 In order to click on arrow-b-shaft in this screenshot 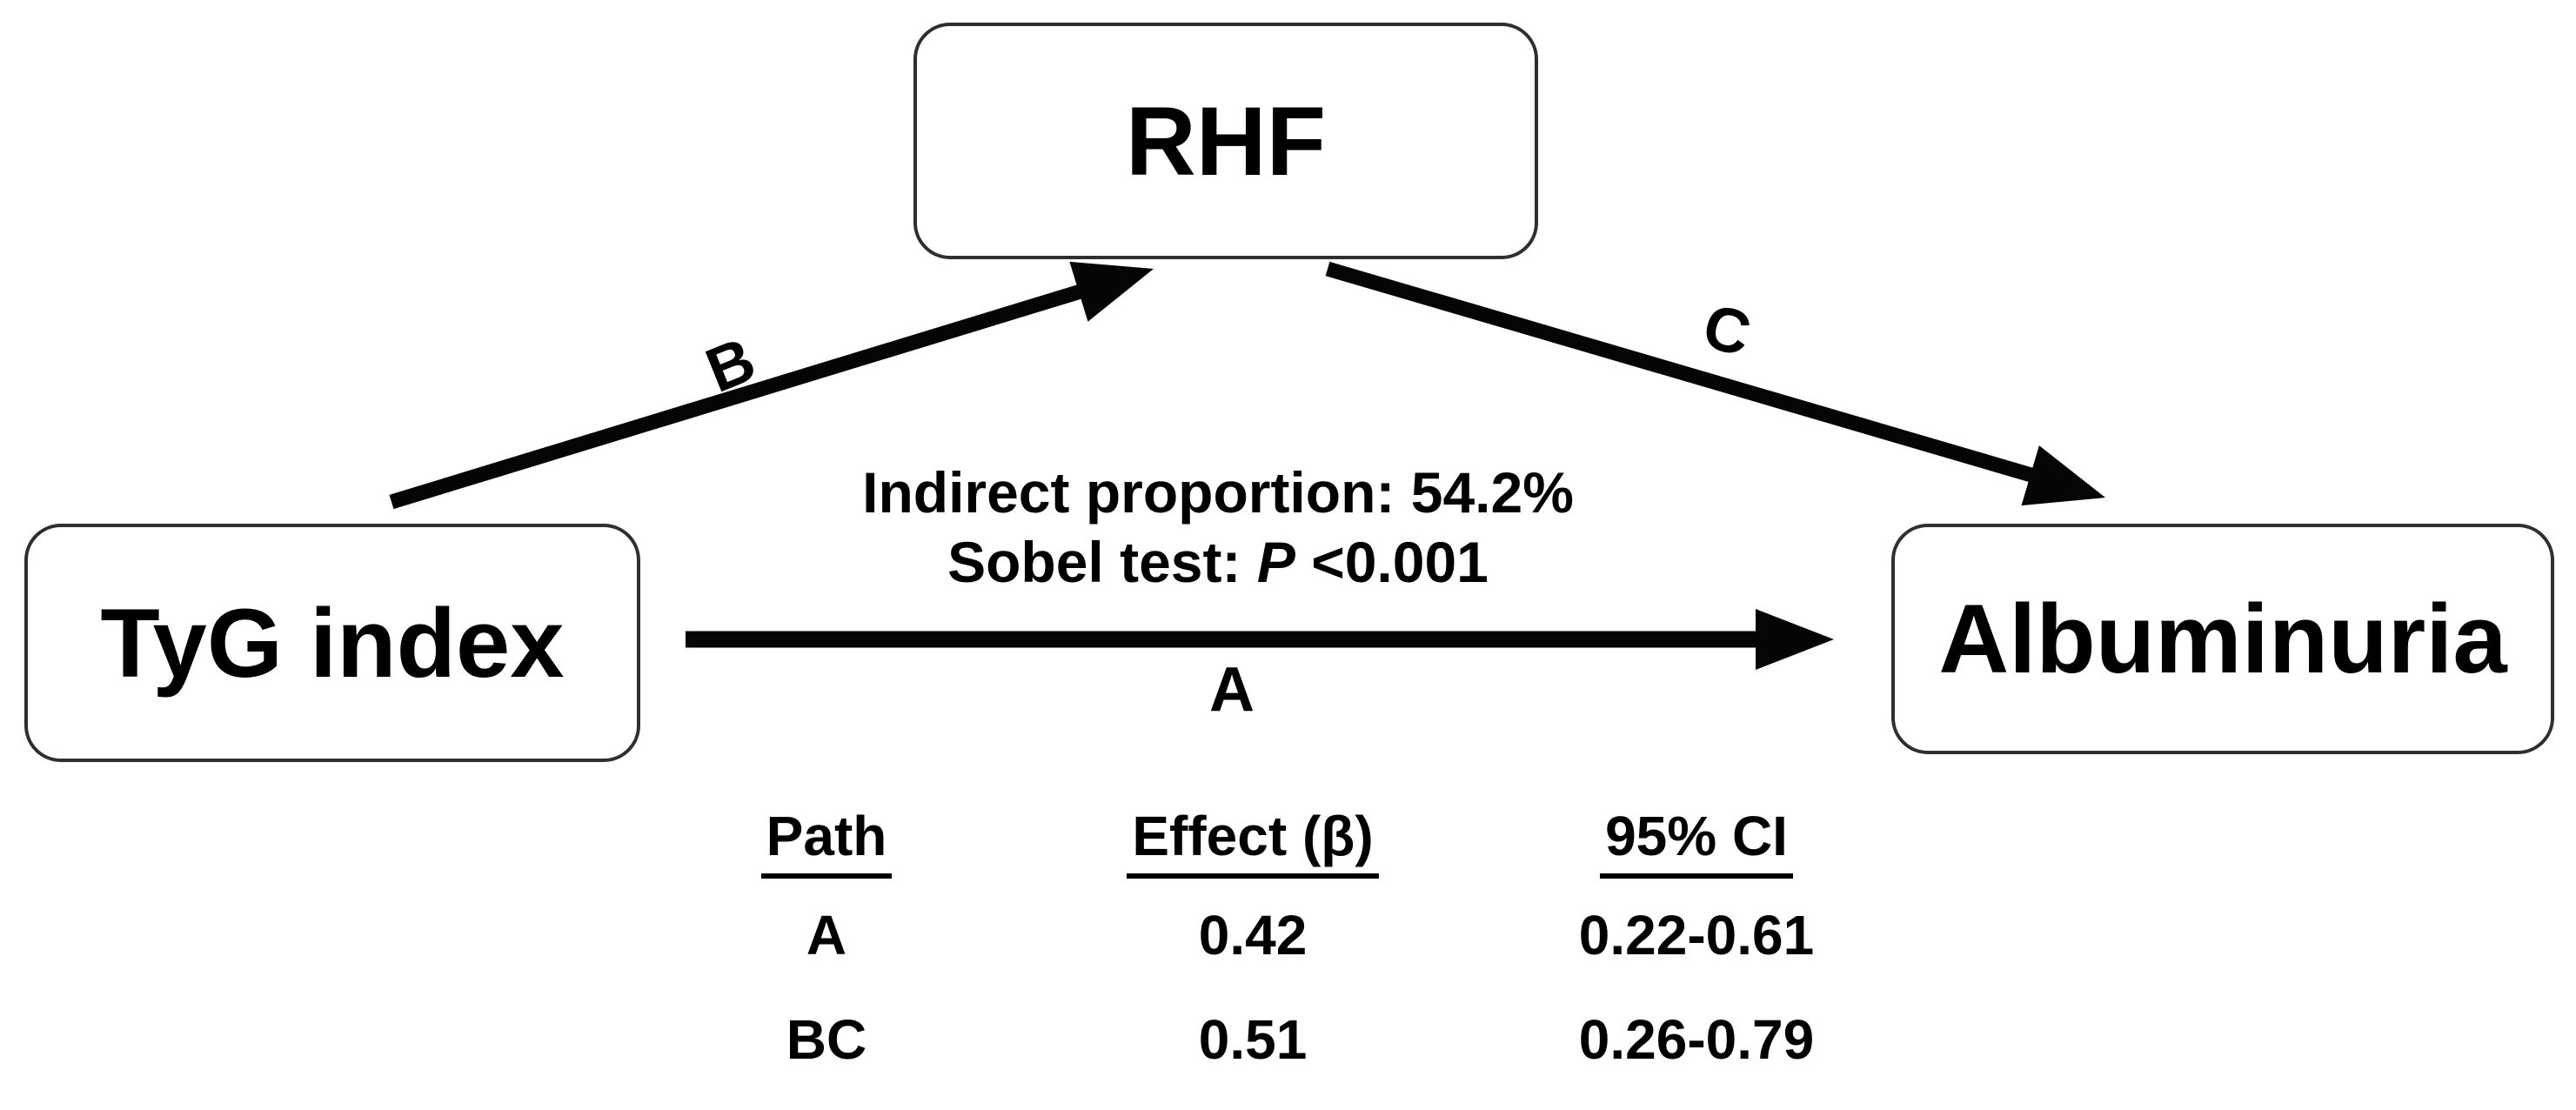, I will do `click(740, 396)`.